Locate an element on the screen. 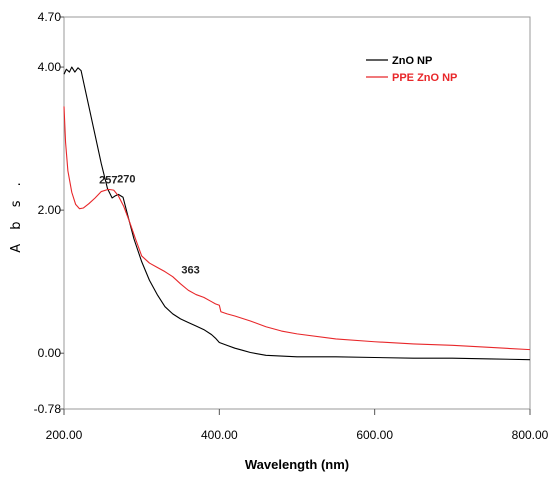 This screenshot has height=483, width=550. x-tick-label: 600.00 is located at coordinates (374, 435).